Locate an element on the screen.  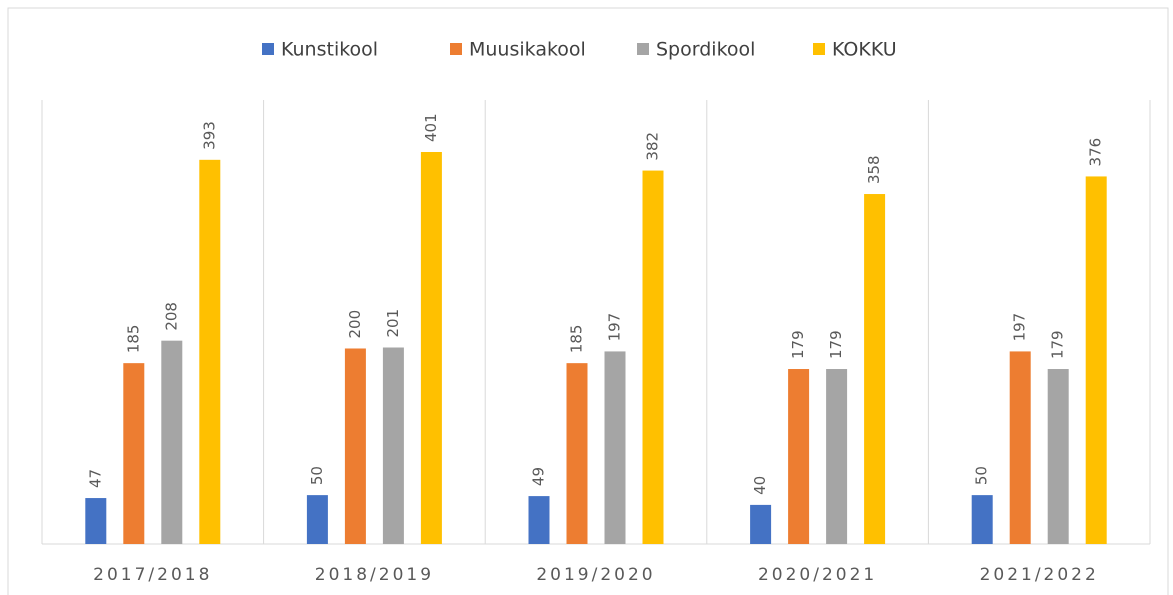
legend-label: Kunstikool is located at coordinates (329, 50).